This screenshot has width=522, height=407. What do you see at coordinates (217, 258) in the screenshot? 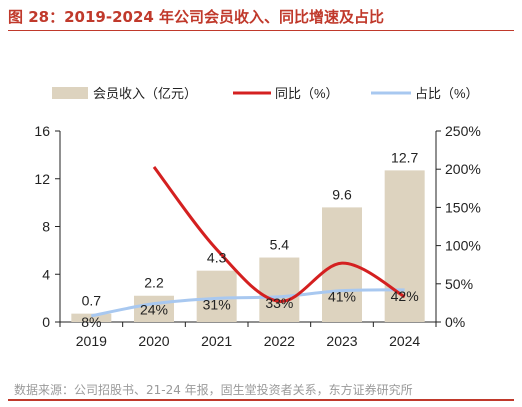
I see `bar-value-label: 4.3` at bounding box center [217, 258].